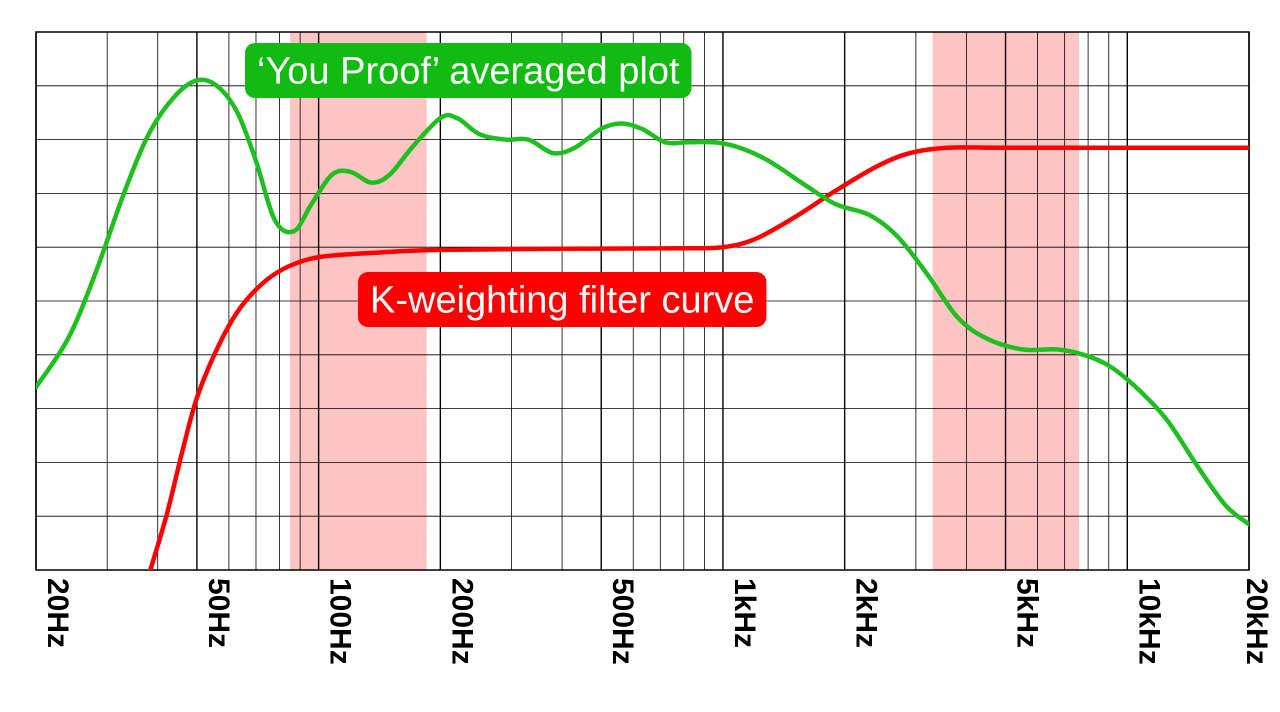 Image resolution: width=1280 pixels, height=712 pixels. I want to click on x-tick-label: 10kHz, so click(1148, 621).